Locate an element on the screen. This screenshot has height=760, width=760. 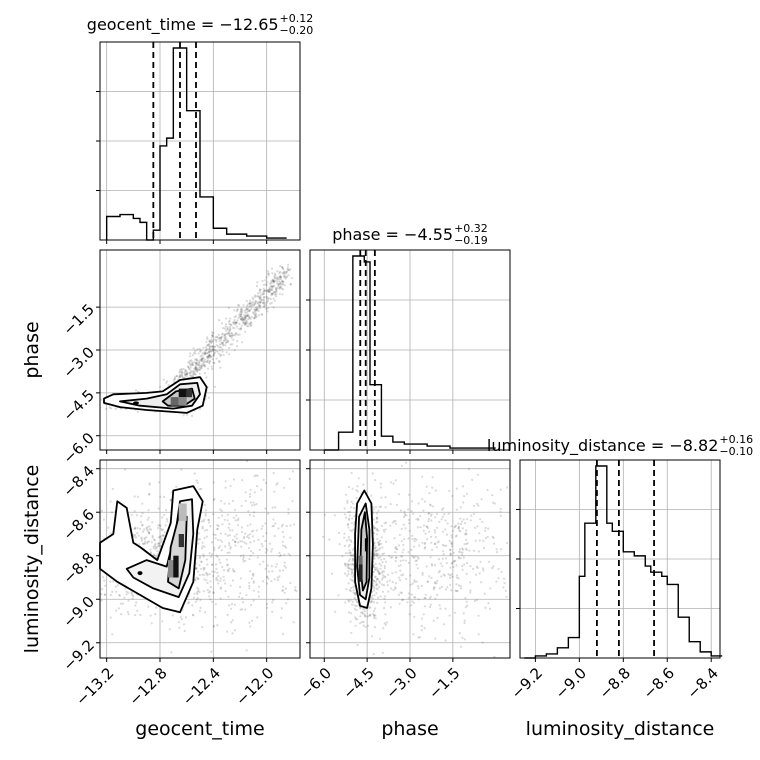
histogram-step-phase is located at coordinates (410, 353).